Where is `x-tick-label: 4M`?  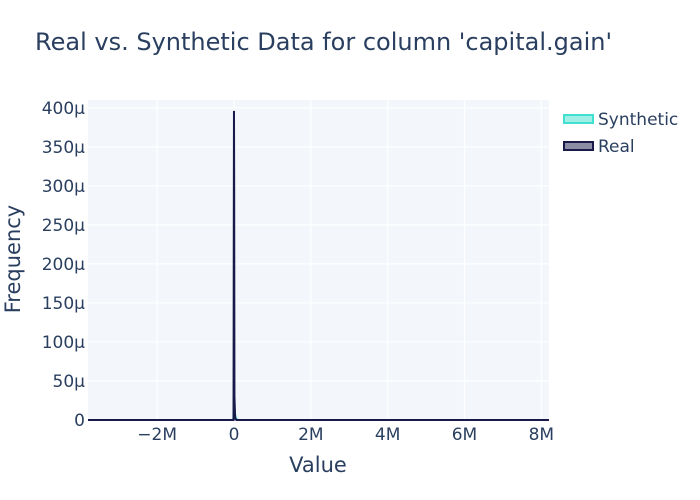
x-tick-label: 4M is located at coordinates (387, 435).